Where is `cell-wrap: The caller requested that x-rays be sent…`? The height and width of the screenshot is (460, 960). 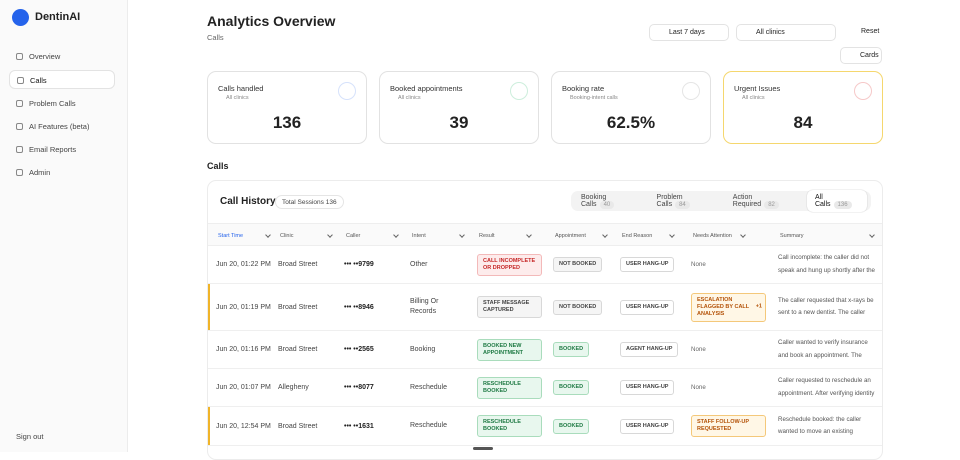 cell-wrap: The caller requested that x-rays be sent… is located at coordinates (828, 307).